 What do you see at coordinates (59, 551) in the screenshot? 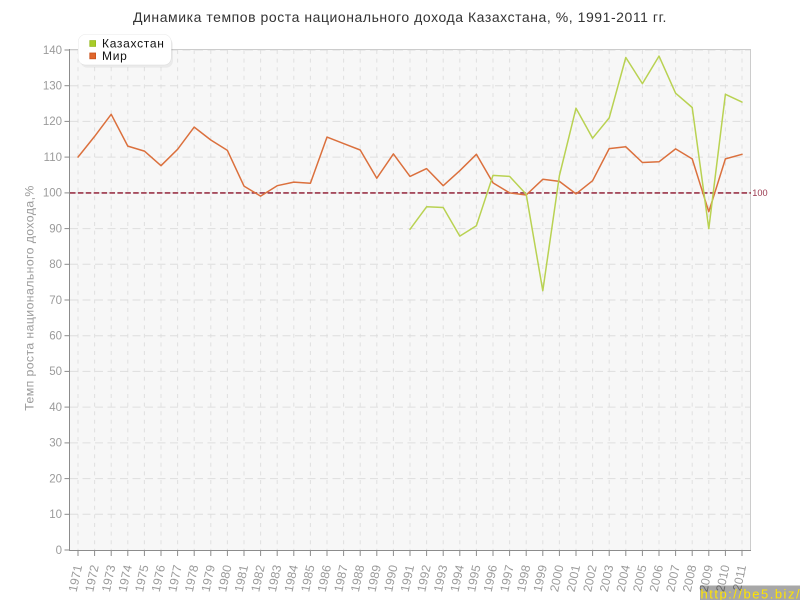
I see `svg-text: 0` at bounding box center [59, 551].